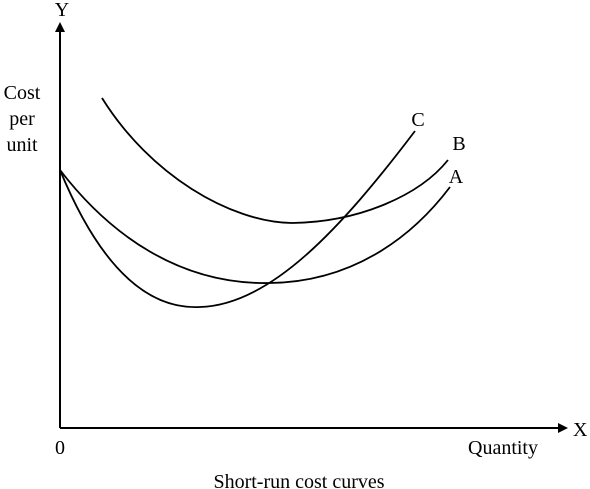  I want to click on curve-c-label: C, so click(417, 120).